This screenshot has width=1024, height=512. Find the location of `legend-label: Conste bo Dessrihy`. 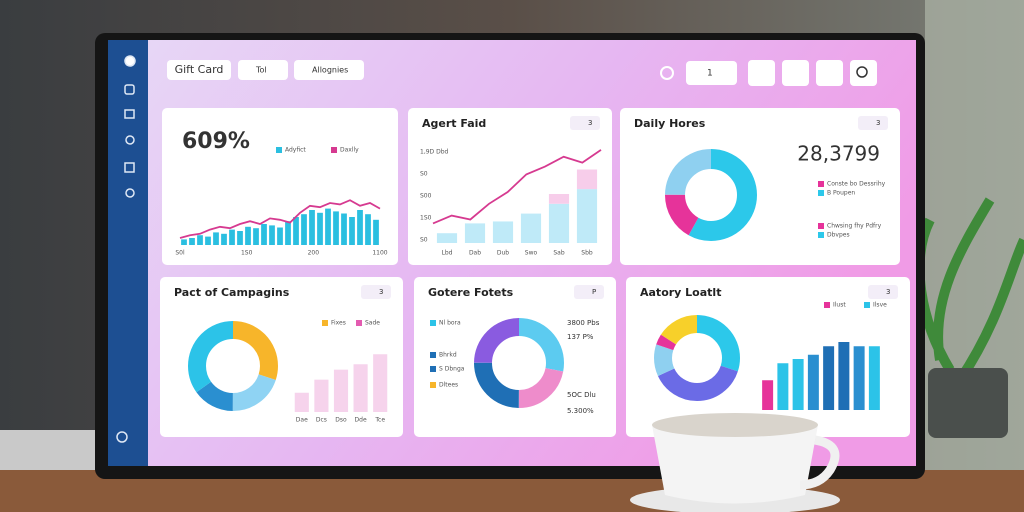

legend-label: Conste bo Dessrihy is located at coordinates (856, 184).